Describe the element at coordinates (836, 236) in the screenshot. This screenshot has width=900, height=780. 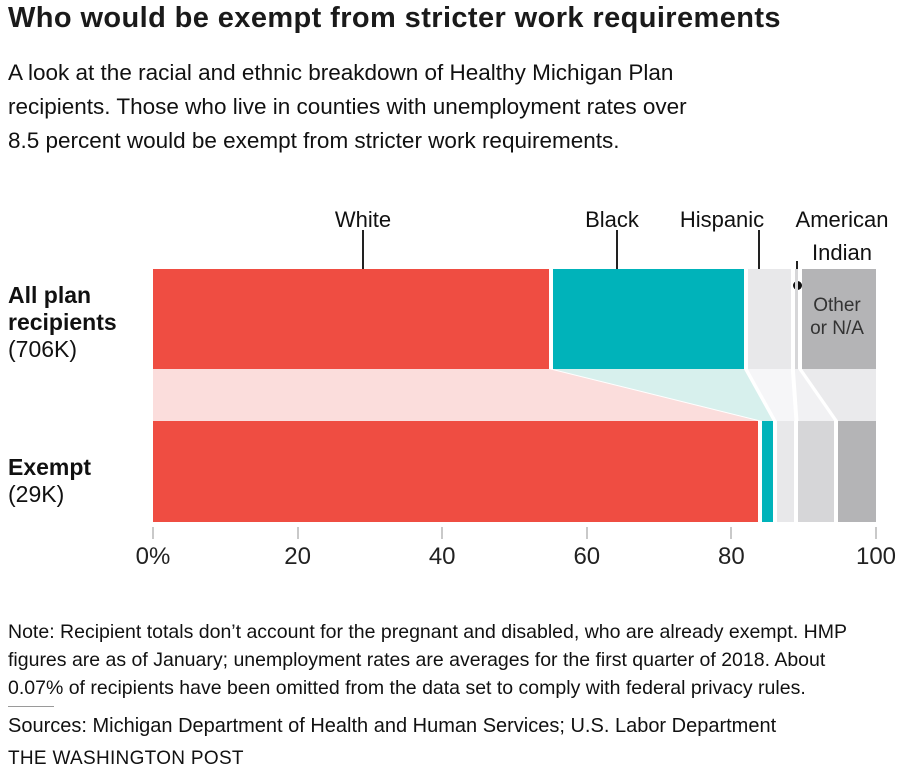
I see `category-label-american-indian: American Indian` at that location.